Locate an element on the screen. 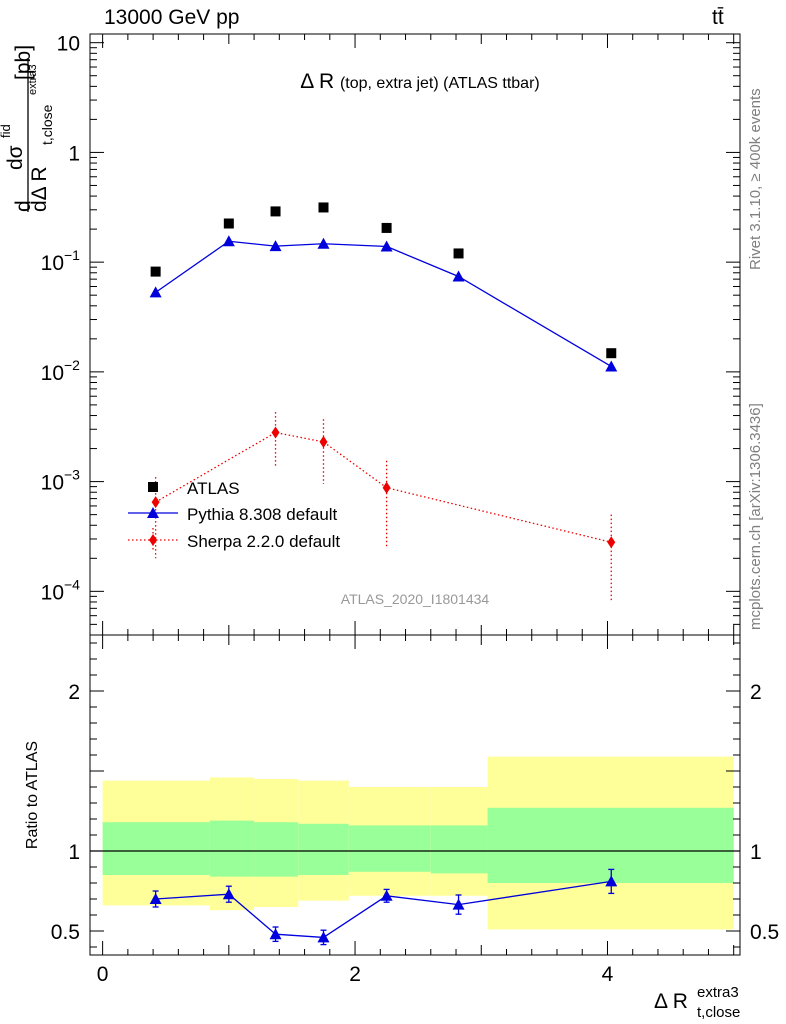 This screenshot has height=1024, width=786. legend-pythia-marker is located at coordinates (153, 512).